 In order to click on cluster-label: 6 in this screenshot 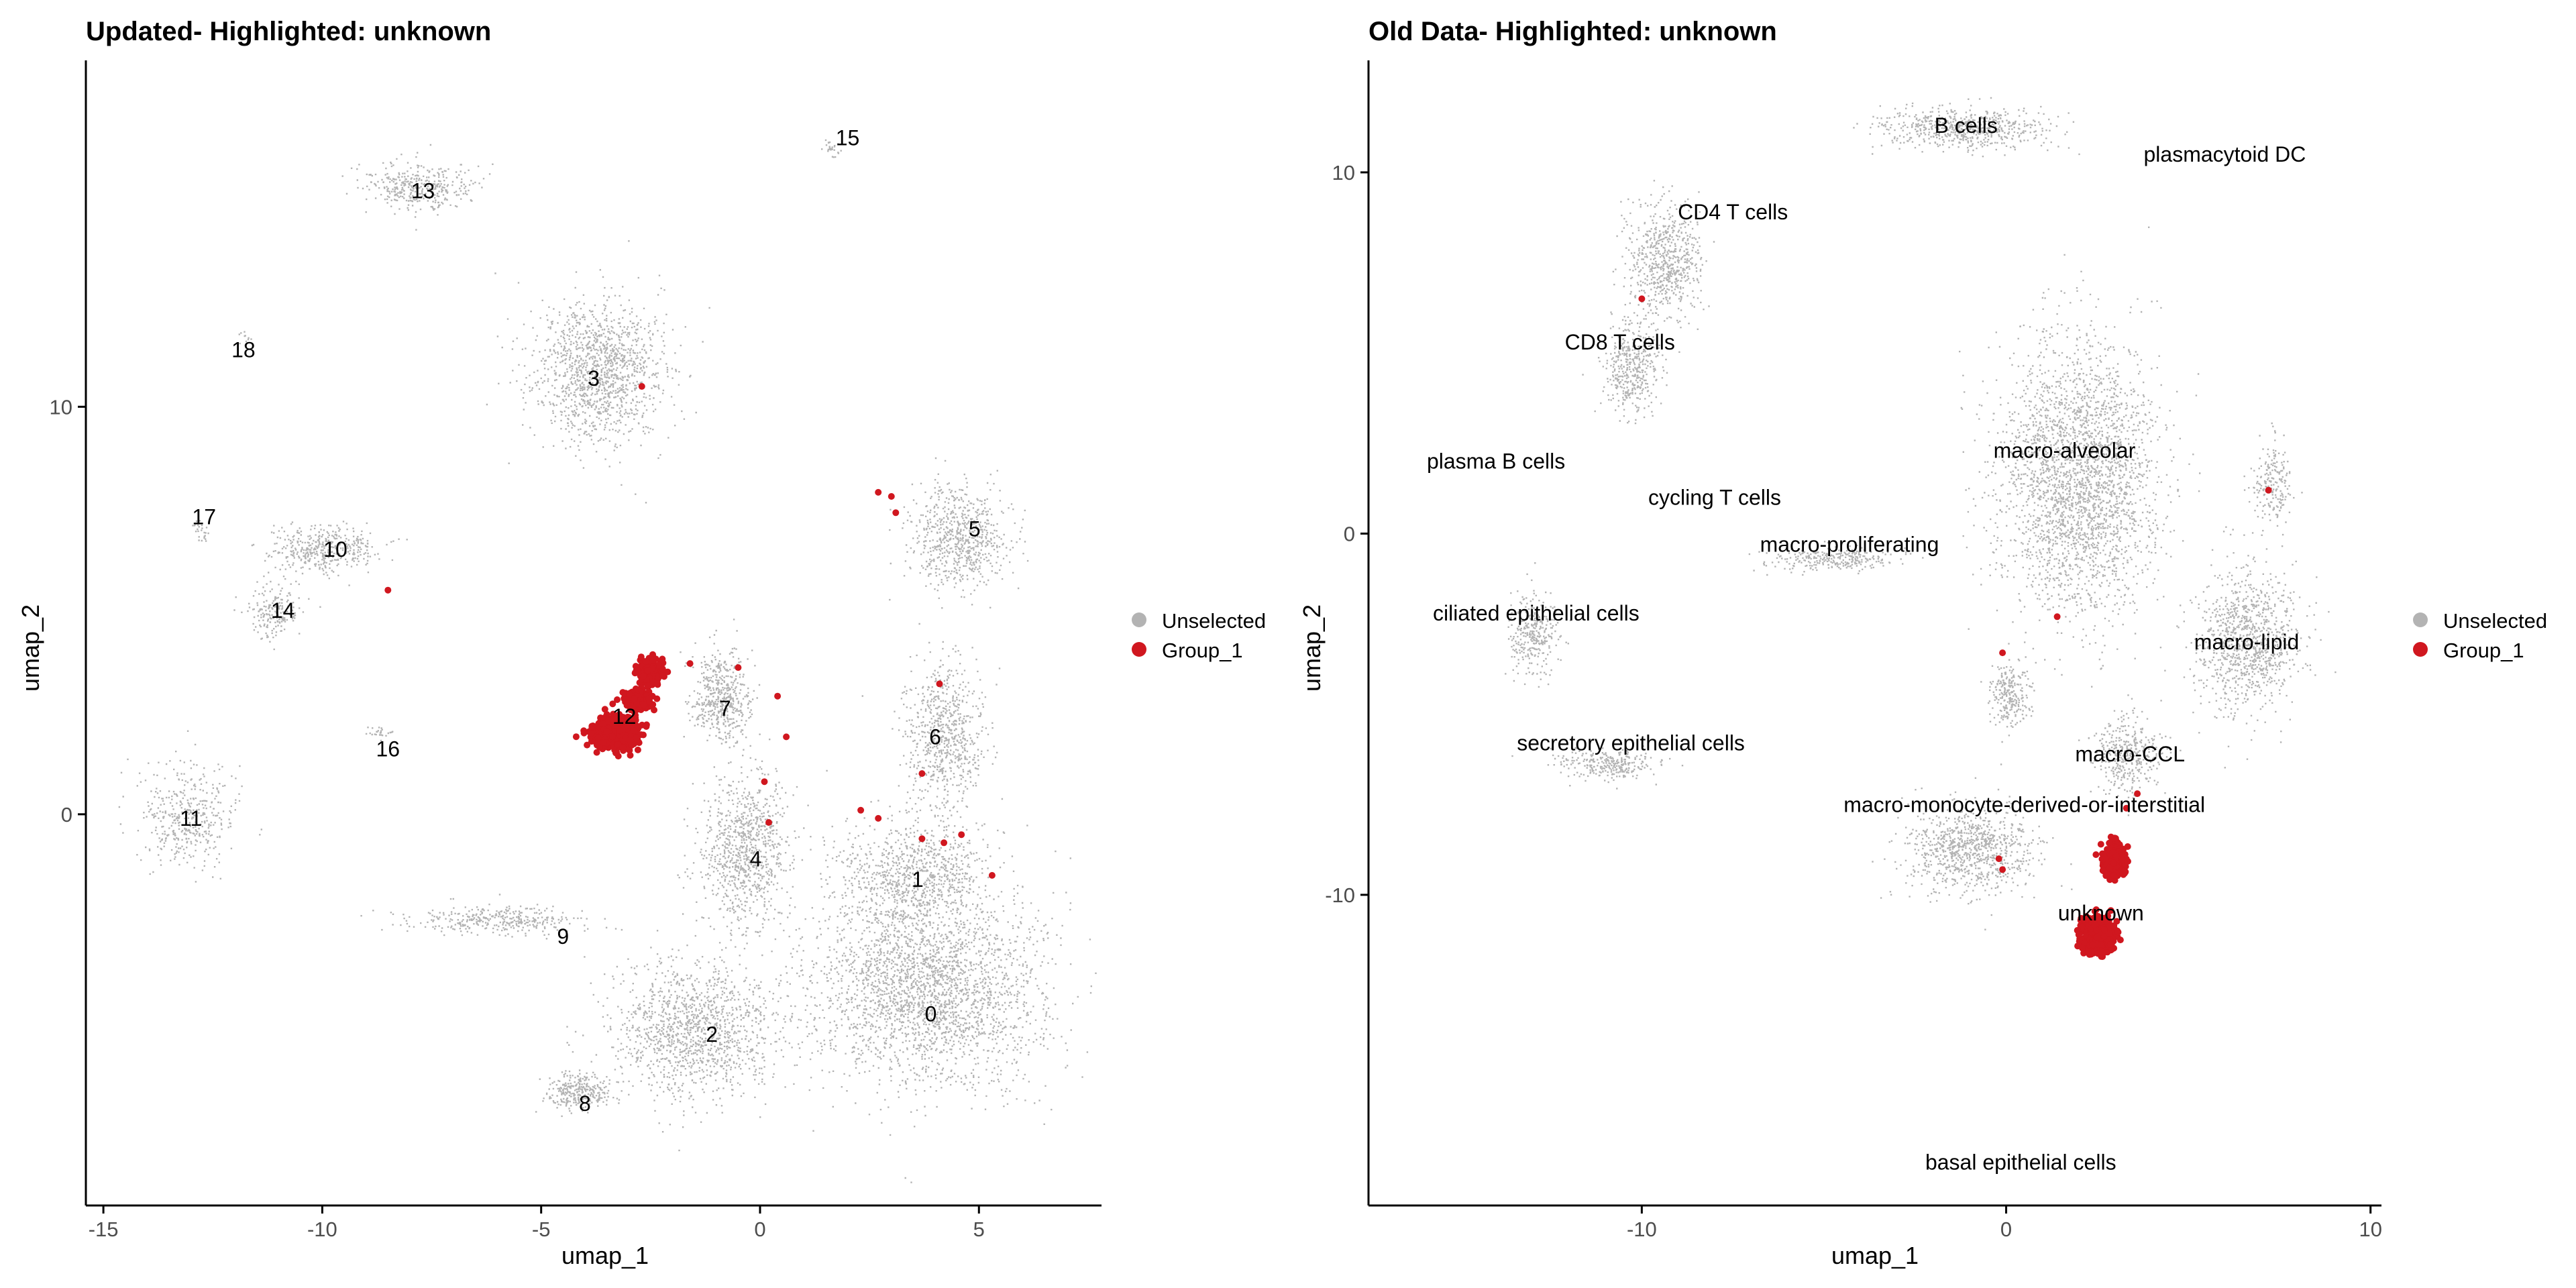, I will do `click(935, 736)`.